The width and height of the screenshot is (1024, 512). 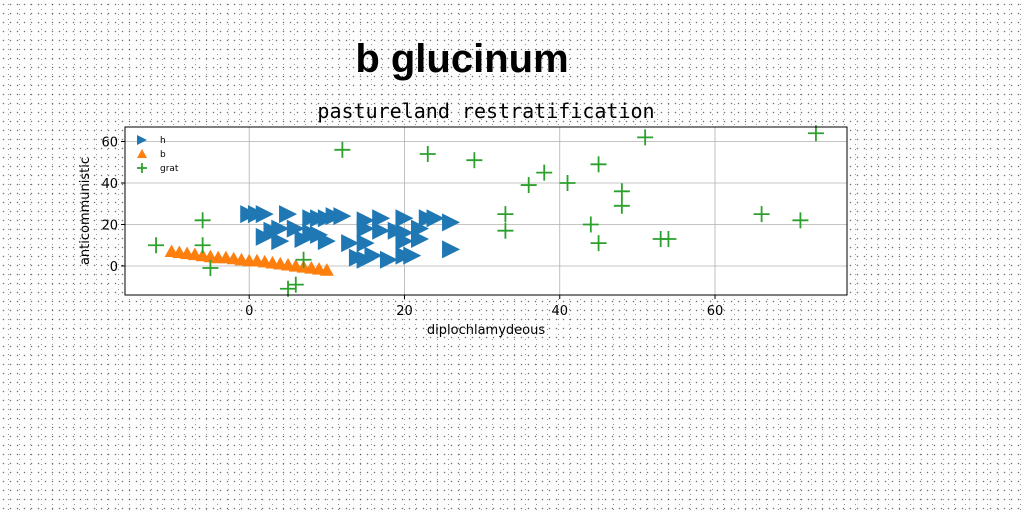 I want to click on y-tick-label: 0, so click(x=114, y=267).